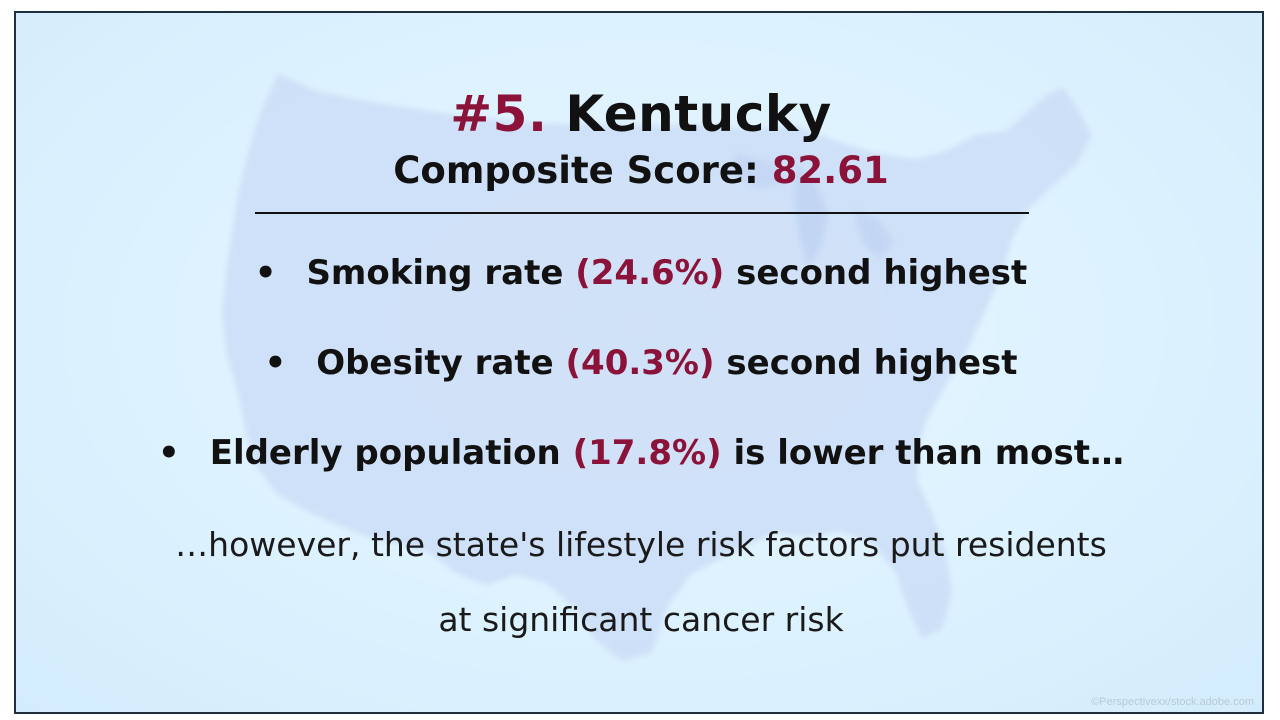  I want to click on state-name: Kentucky, so click(698, 114).